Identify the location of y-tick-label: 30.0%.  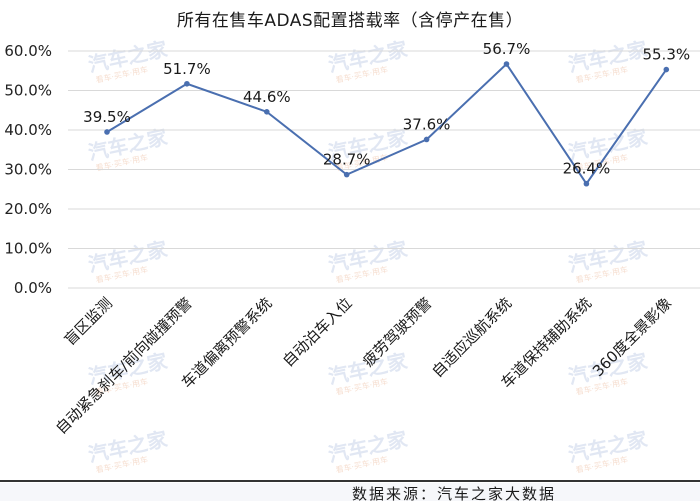
(28, 170).